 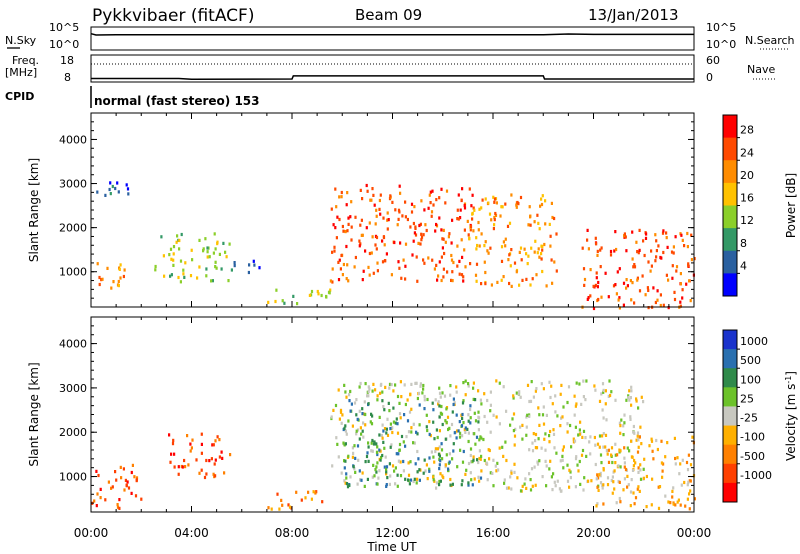 What do you see at coordinates (730, 435) in the screenshot?
I see `colorbar-swatch` at bounding box center [730, 435].